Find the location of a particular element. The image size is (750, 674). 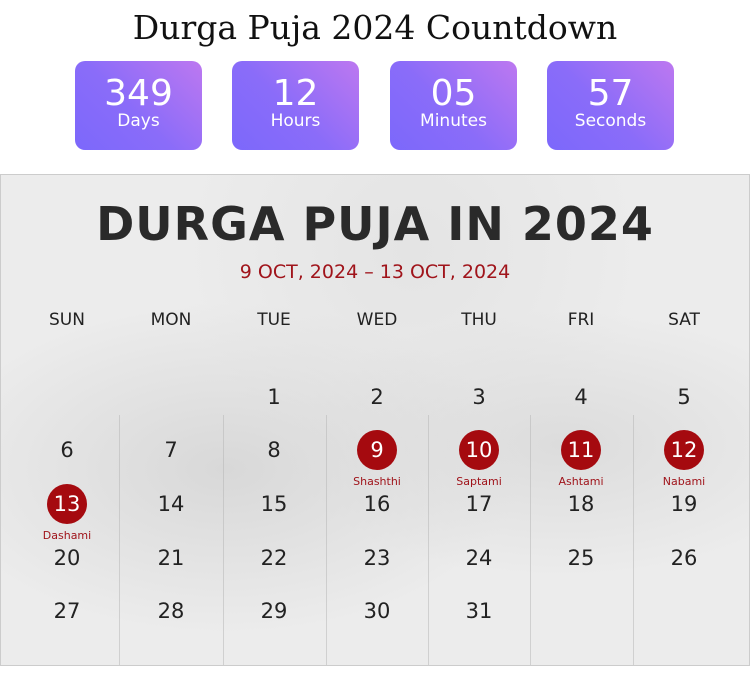

calendar-day: 26 is located at coordinates (684, 558).